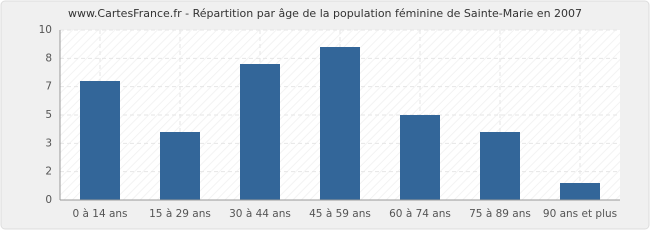 This screenshot has height=240, width=650. Describe the element at coordinates (48, 172) in the screenshot. I see `y-tick-label: 2` at that location.